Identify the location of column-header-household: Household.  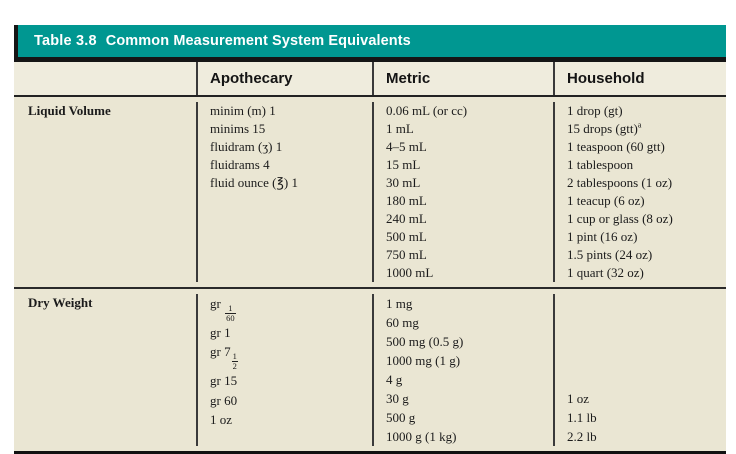
(639, 78).